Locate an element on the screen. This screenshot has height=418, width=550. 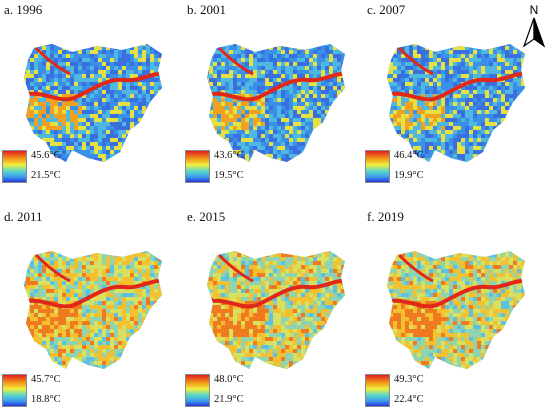
panel-title: f. 2019 is located at coordinates (385, 216).